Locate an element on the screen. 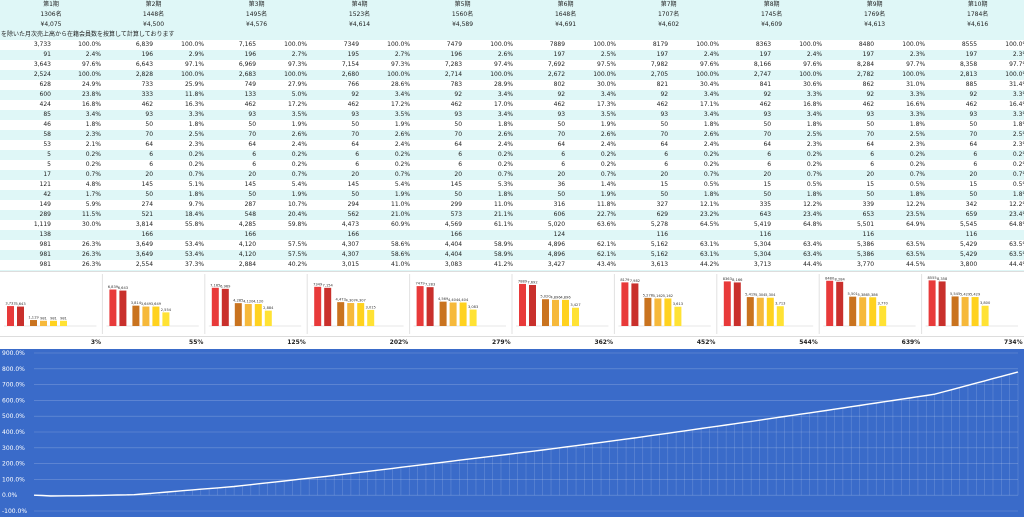 This screenshot has width=1024, height=521. value-cell: 4,896 is located at coordinates (540, 245).